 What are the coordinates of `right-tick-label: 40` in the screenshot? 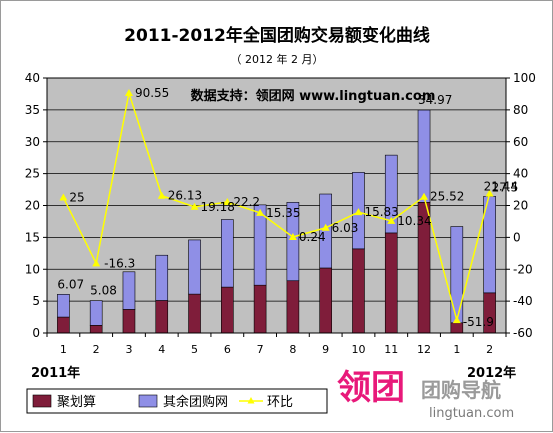 It's located at (520, 174).